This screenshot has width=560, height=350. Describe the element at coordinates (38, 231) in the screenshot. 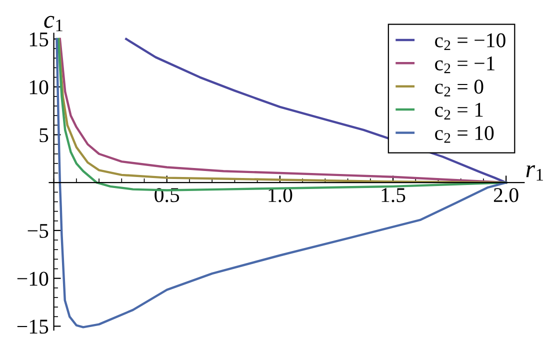

I see `y-tick-label: −5` at that location.